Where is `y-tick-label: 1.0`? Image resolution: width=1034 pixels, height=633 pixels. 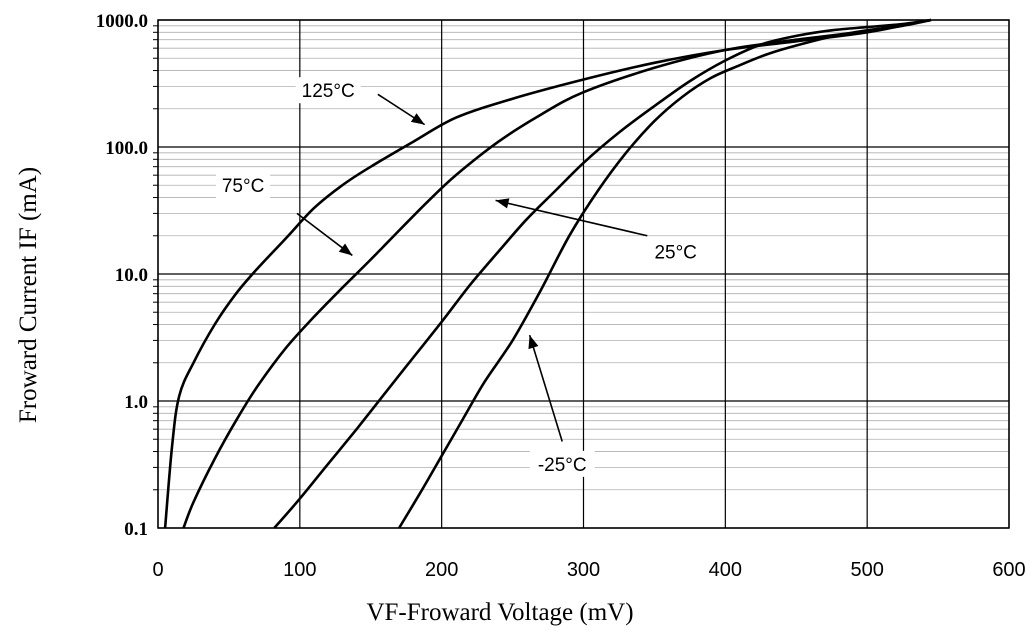 y-tick-label: 1.0 is located at coordinates (136, 402).